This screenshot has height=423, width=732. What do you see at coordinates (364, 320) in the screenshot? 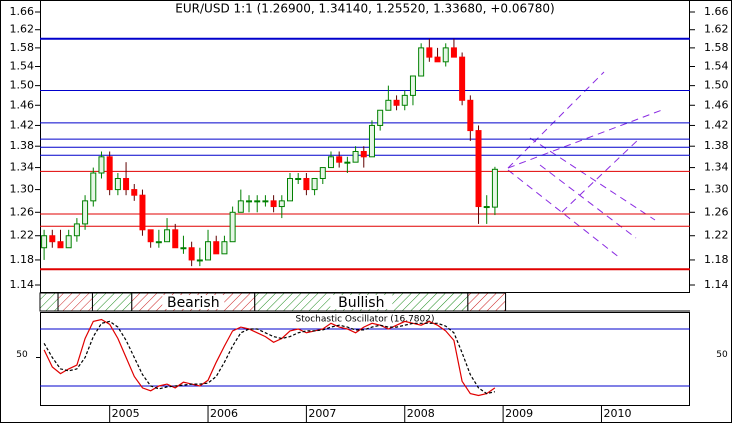
I see `stochastic-title: Stochastic Oscillator (16.7802)` at bounding box center [364, 320].